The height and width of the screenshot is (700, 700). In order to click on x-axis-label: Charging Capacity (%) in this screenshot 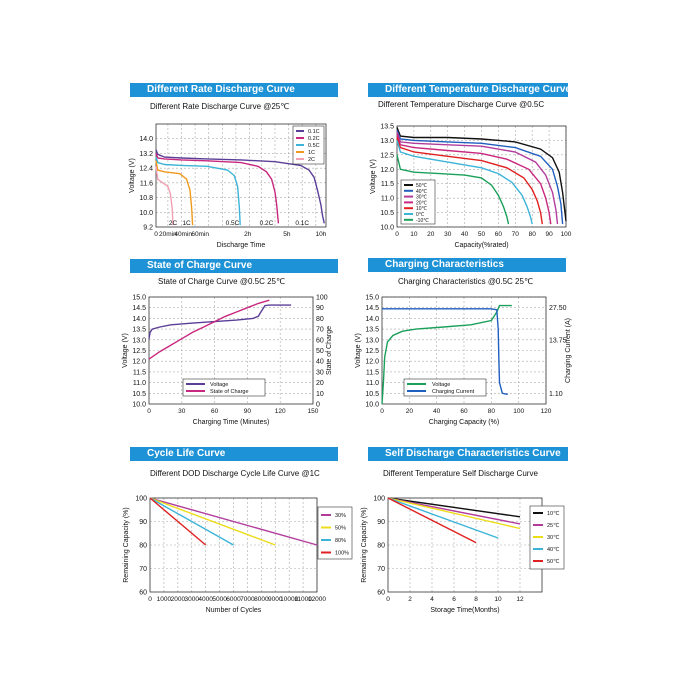, I will do `click(464, 422)`.